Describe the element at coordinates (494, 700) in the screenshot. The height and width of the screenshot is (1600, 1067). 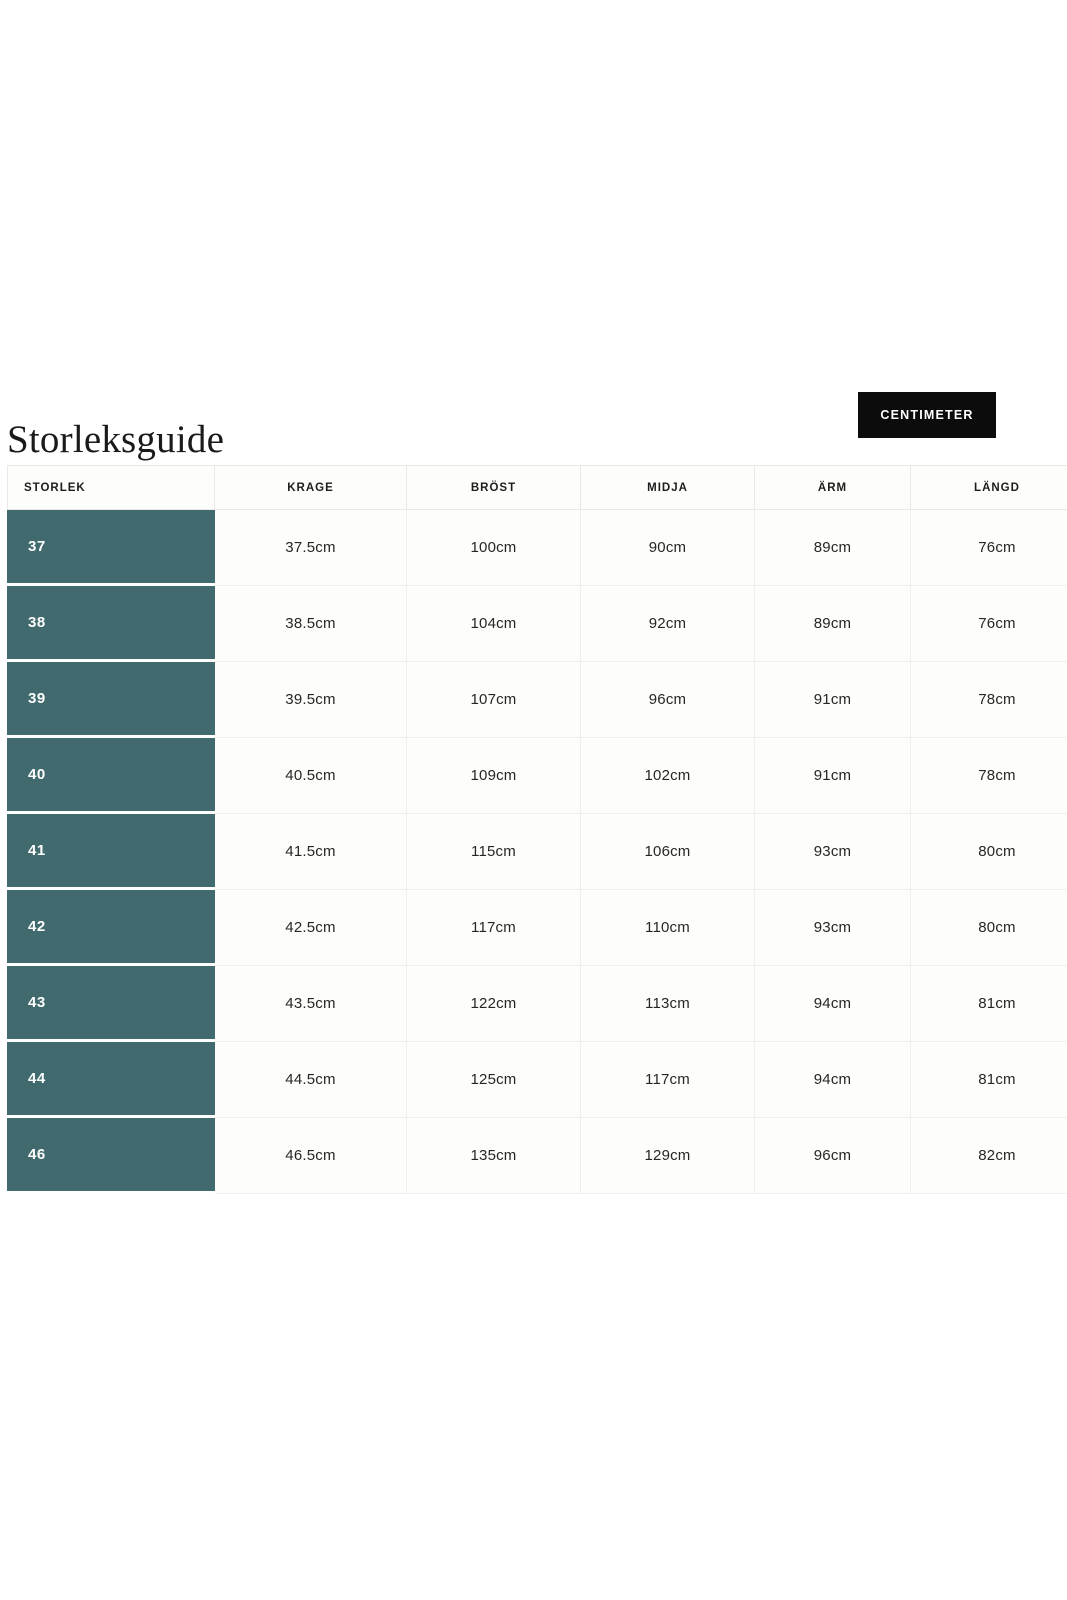
I see `value-cell: 107cm` at that location.